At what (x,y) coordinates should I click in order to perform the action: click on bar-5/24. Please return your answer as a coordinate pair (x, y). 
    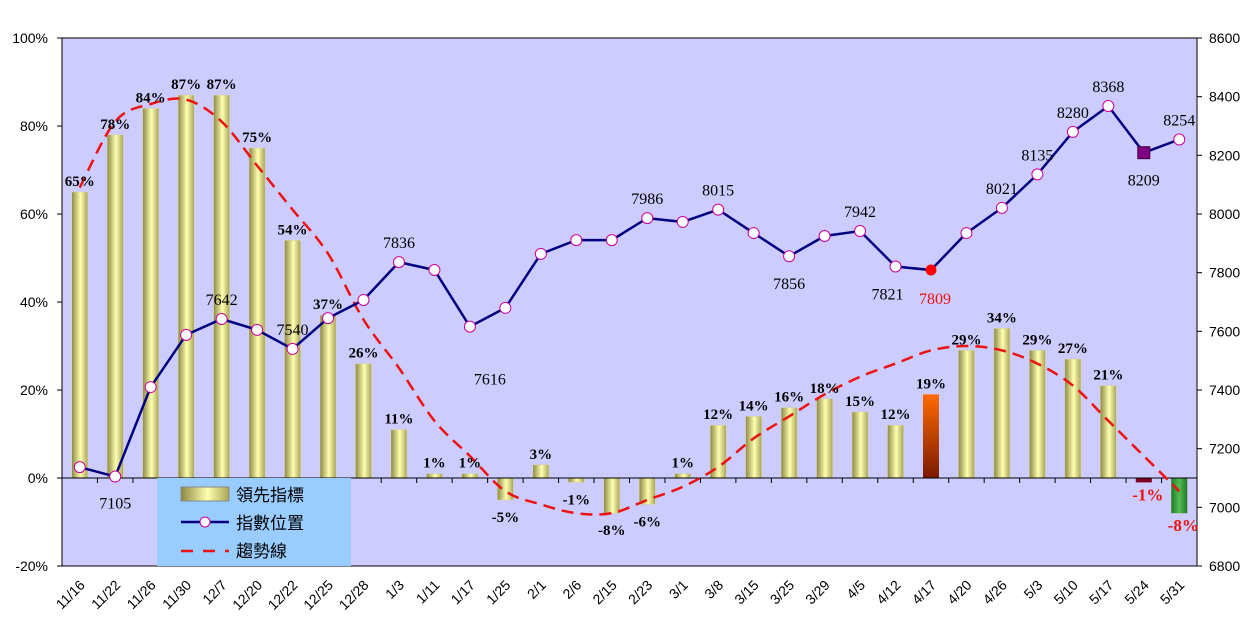
    Looking at the image, I should click on (1143, 480).